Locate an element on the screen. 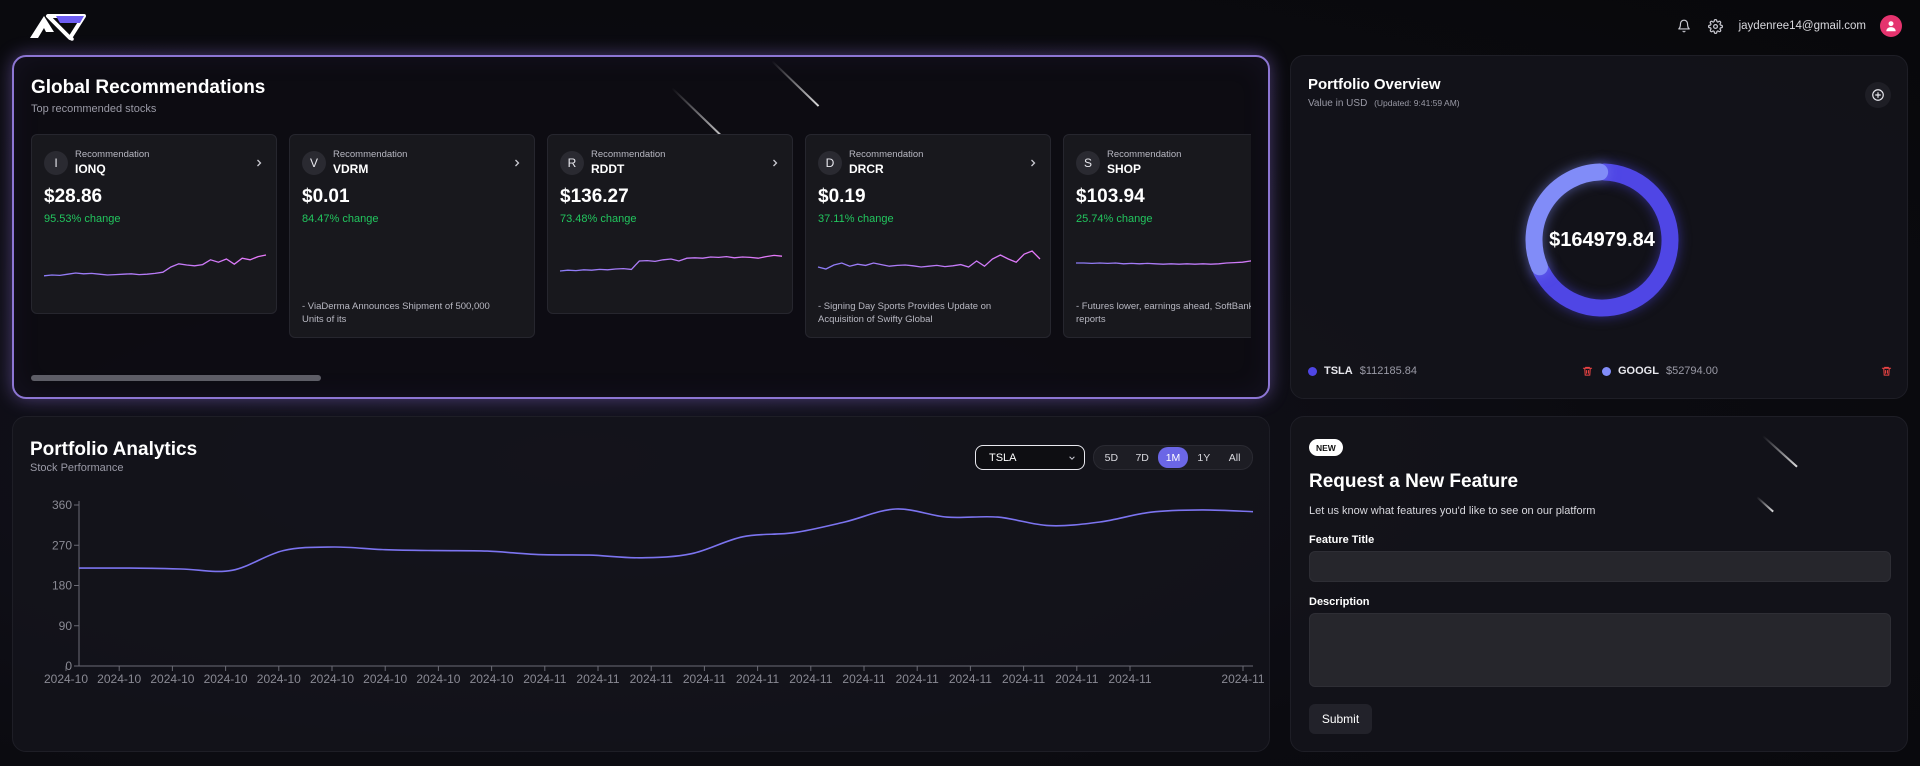  top-right-actions: jaydenree14@gmail.com is located at coordinates (1788, 26).